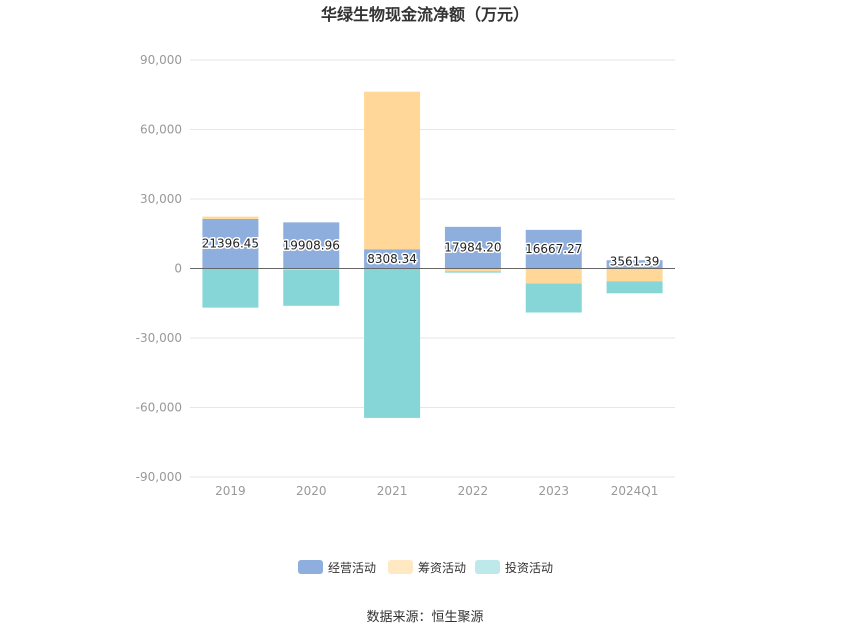  What do you see at coordinates (352, 568) in the screenshot?
I see `legend-label: 经营活动` at bounding box center [352, 568].